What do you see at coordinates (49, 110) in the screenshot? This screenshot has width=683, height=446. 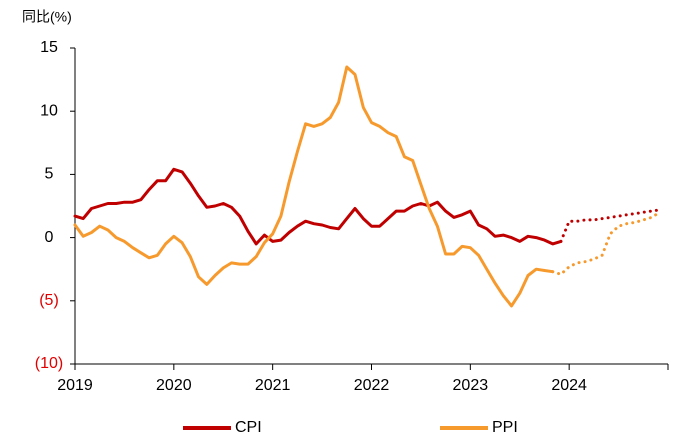 I see `y-tick-label: 10` at bounding box center [49, 110].